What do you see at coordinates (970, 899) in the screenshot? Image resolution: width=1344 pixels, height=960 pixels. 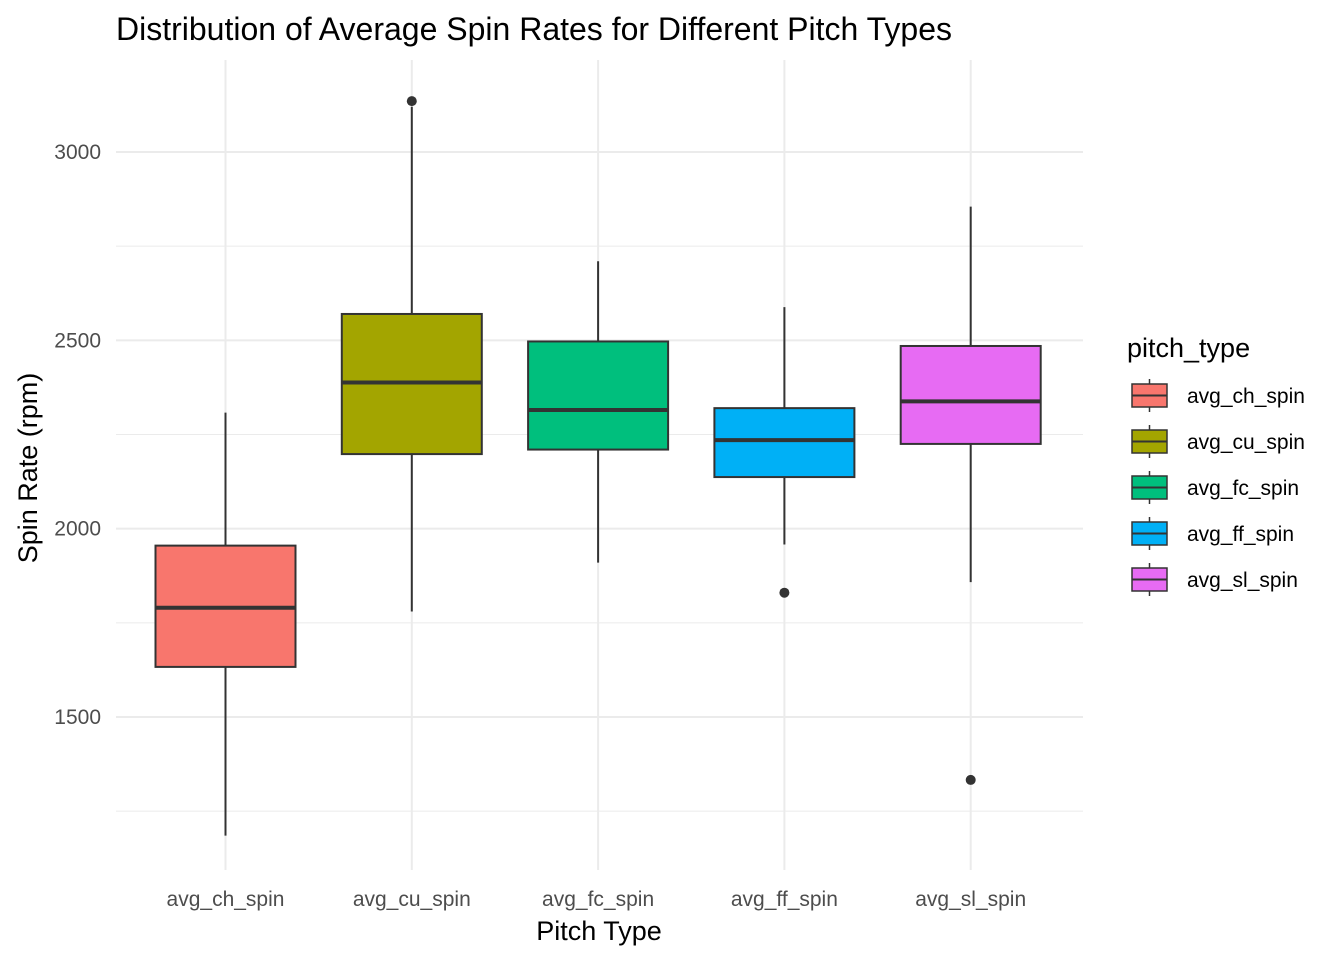 I see `x-tick-label: avg_sl_spin` at bounding box center [970, 899].